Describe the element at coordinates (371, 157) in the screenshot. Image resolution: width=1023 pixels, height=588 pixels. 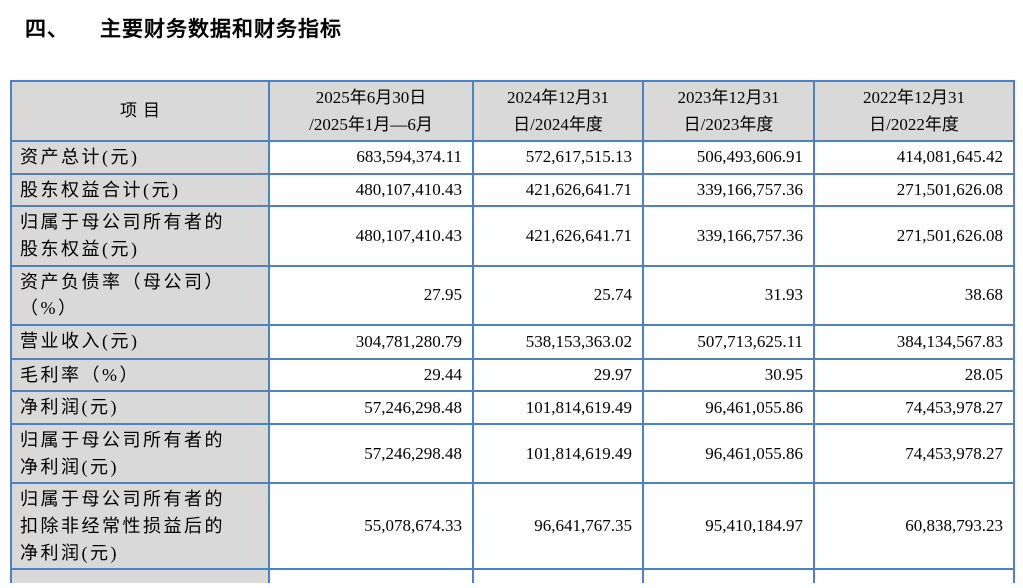
I see `cell-value: 683,594,374.11` at that location.